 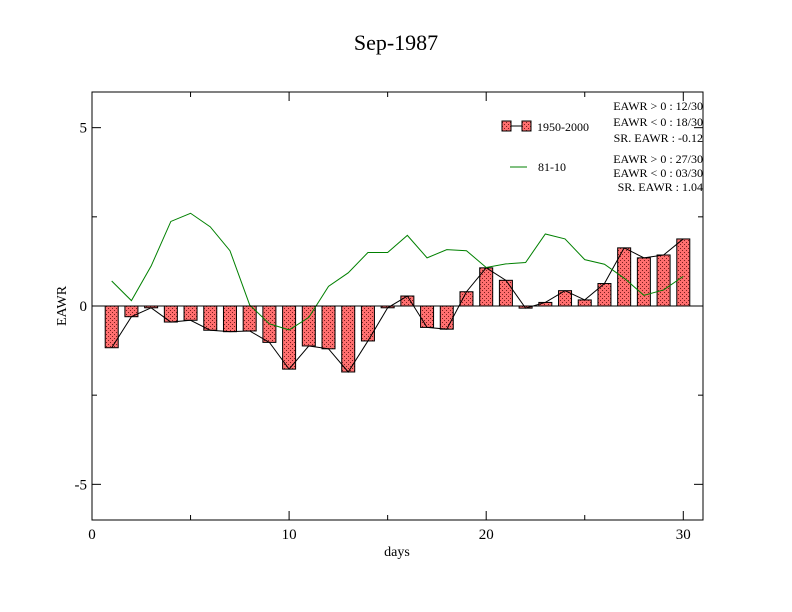 I want to click on legend-label: 81-10, so click(x=552, y=167).